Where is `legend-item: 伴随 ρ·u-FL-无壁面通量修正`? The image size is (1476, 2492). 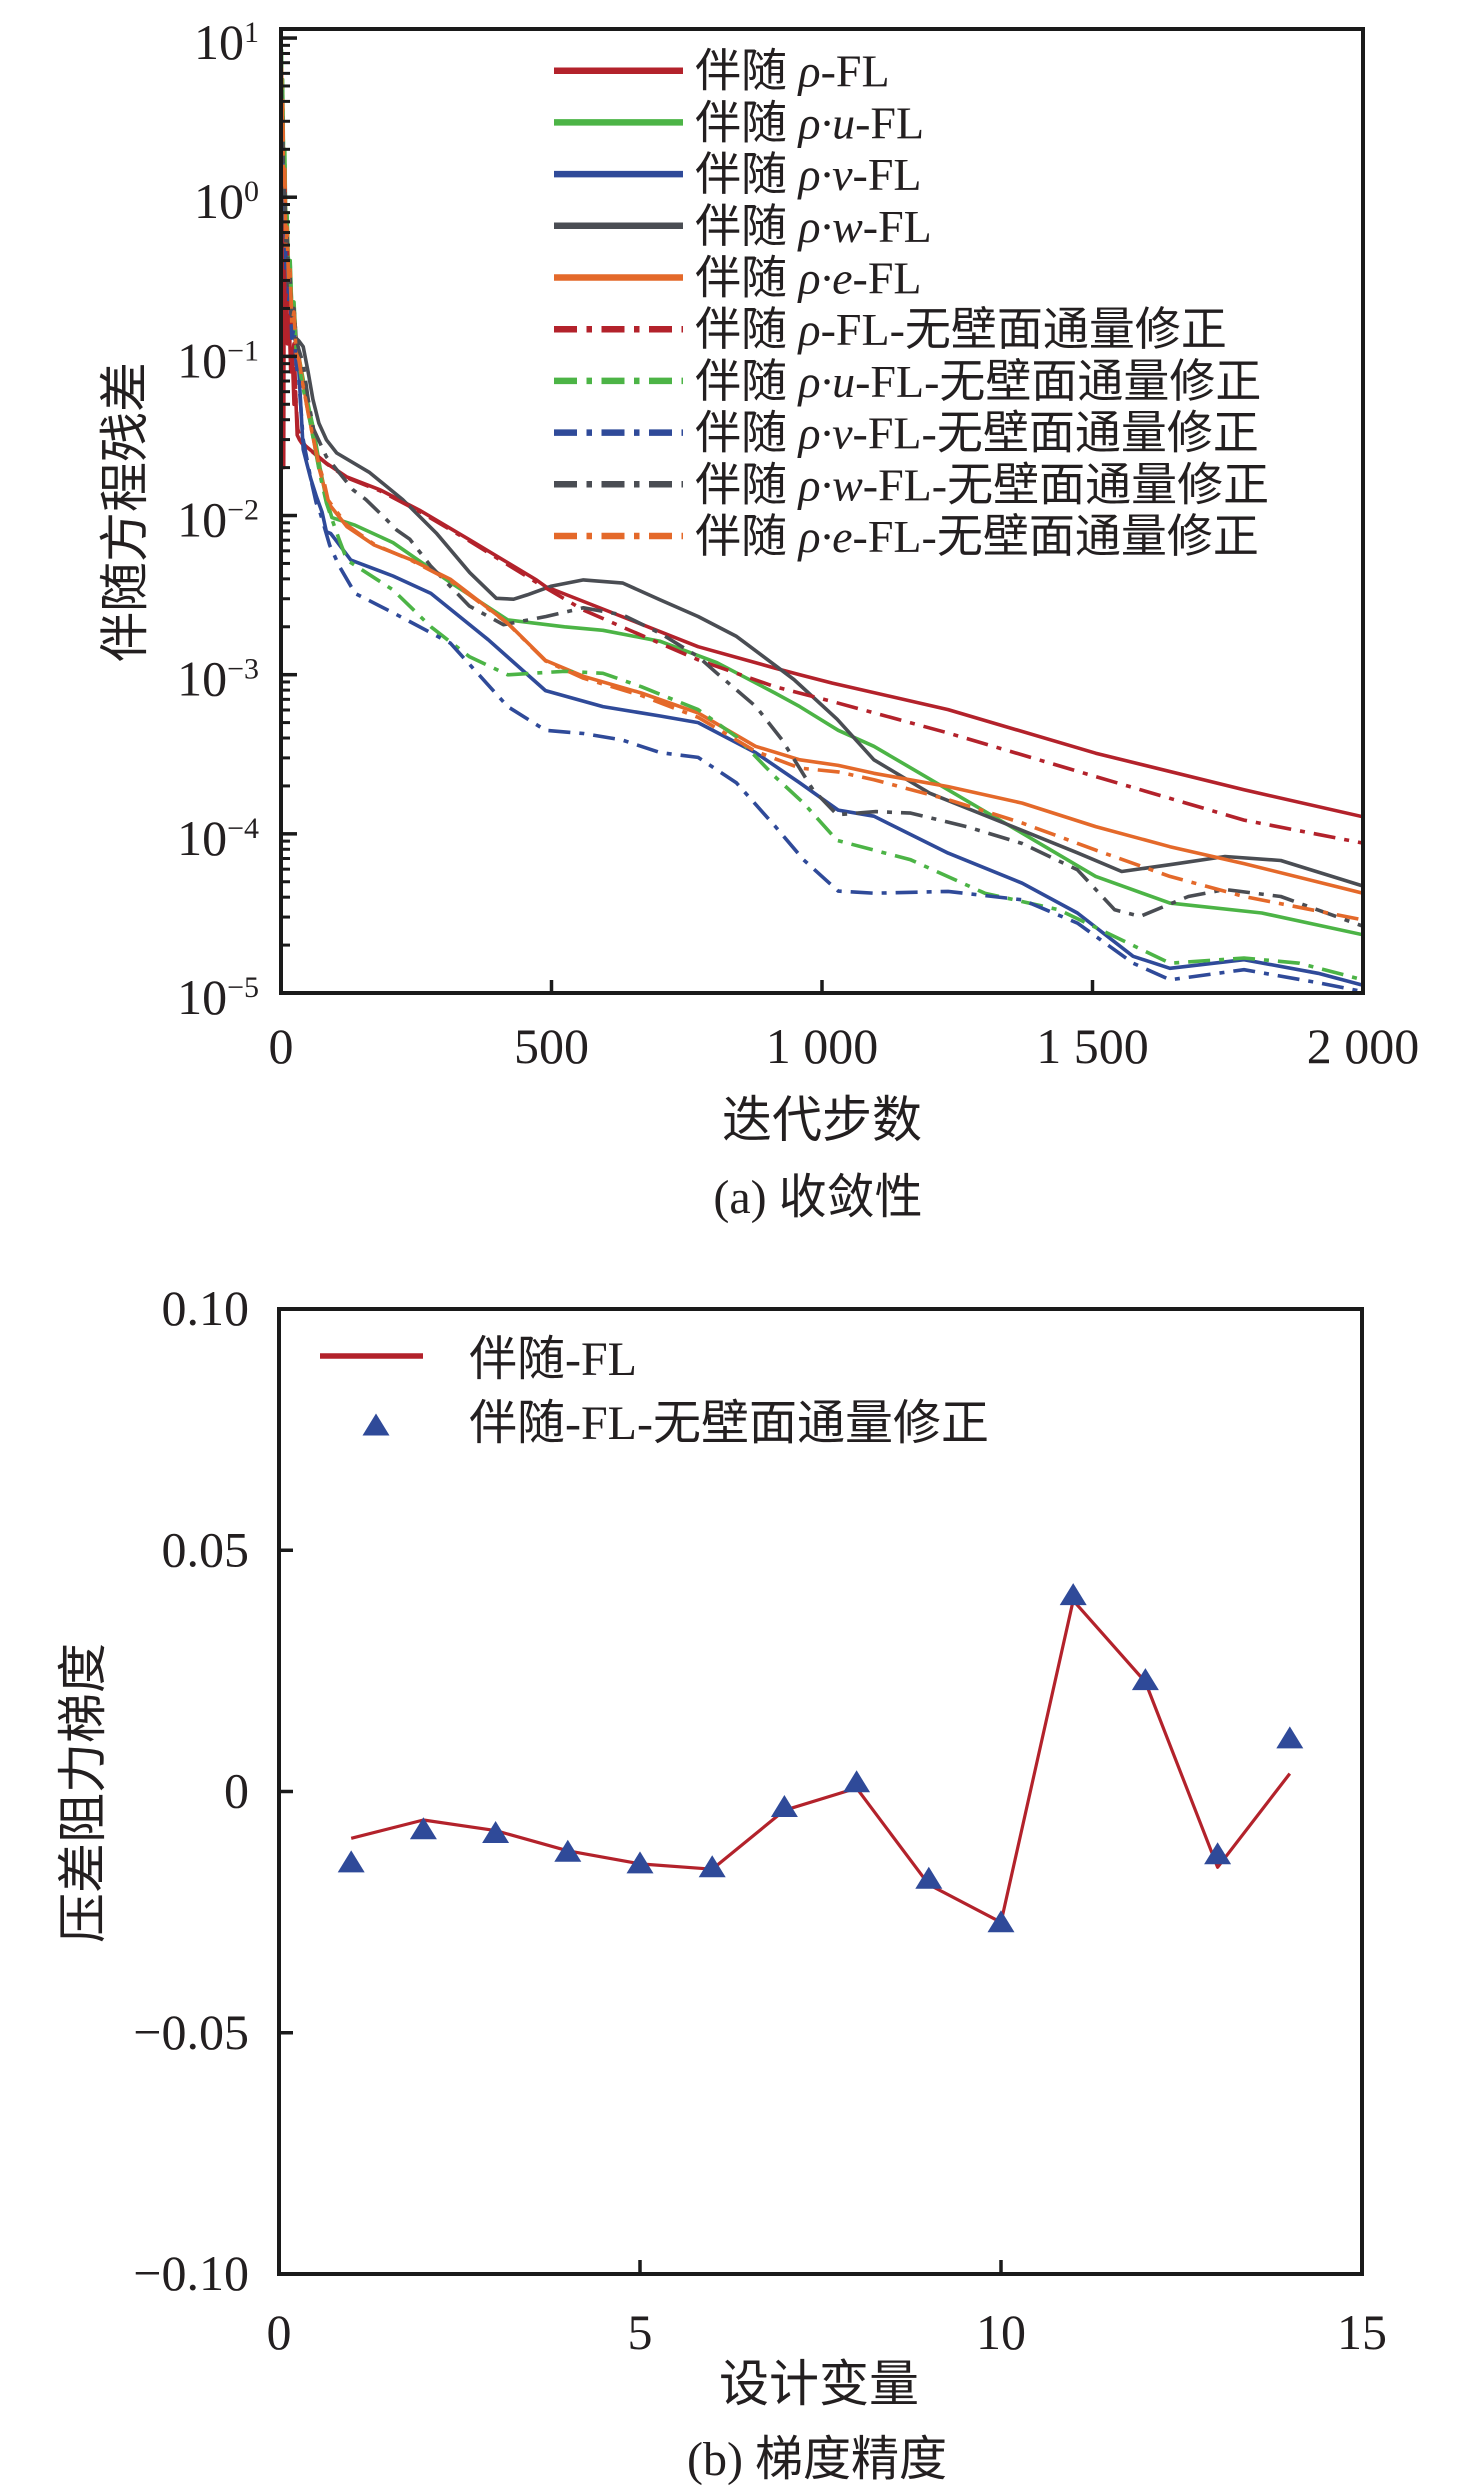 legend-item: 伴随 ρ·u-FL-无壁面通量修正 is located at coordinates (907, 381).